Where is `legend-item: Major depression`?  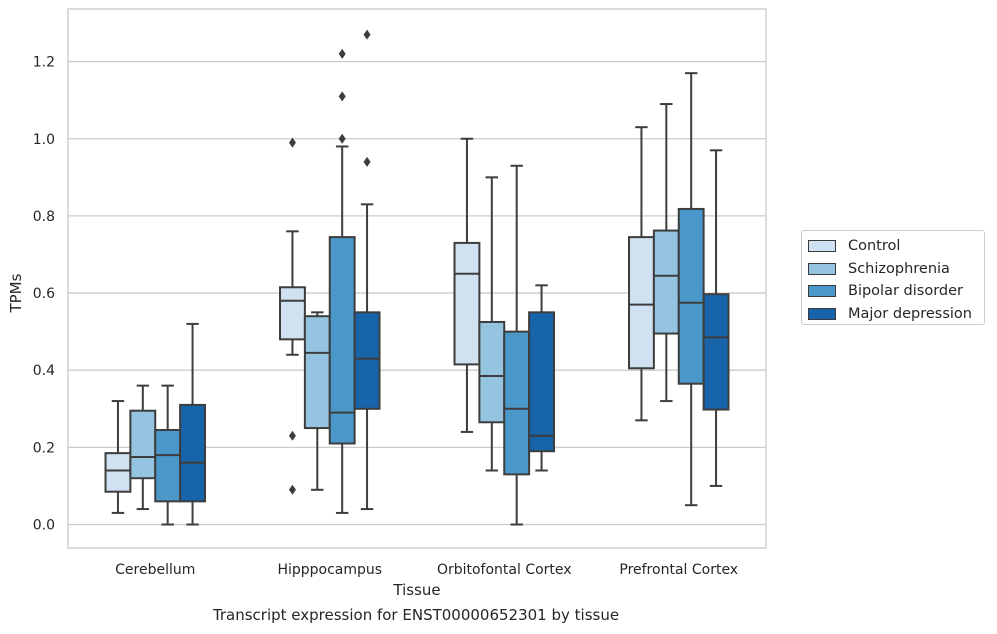 legend-item: Major depression is located at coordinates (893, 314).